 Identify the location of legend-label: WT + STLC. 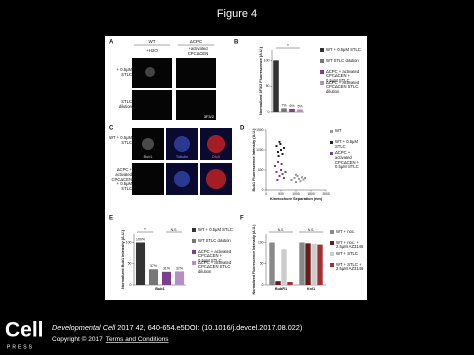
(347, 253).